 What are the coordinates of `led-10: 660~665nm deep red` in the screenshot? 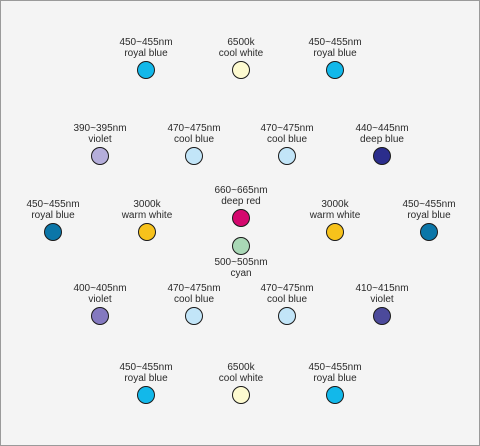 It's located at (241, 207).